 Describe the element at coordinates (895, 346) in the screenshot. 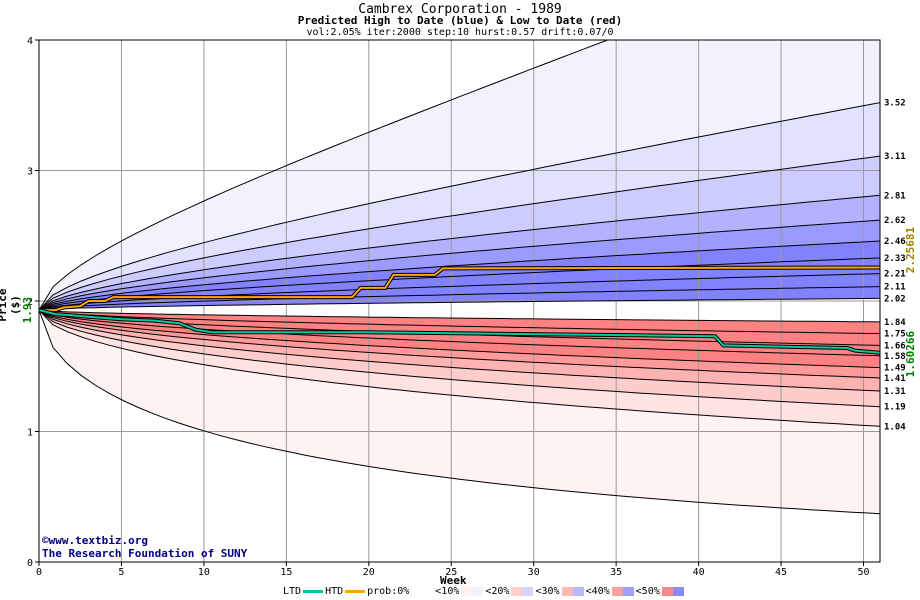

I see `percentile-label-1.66: 1.66` at that location.